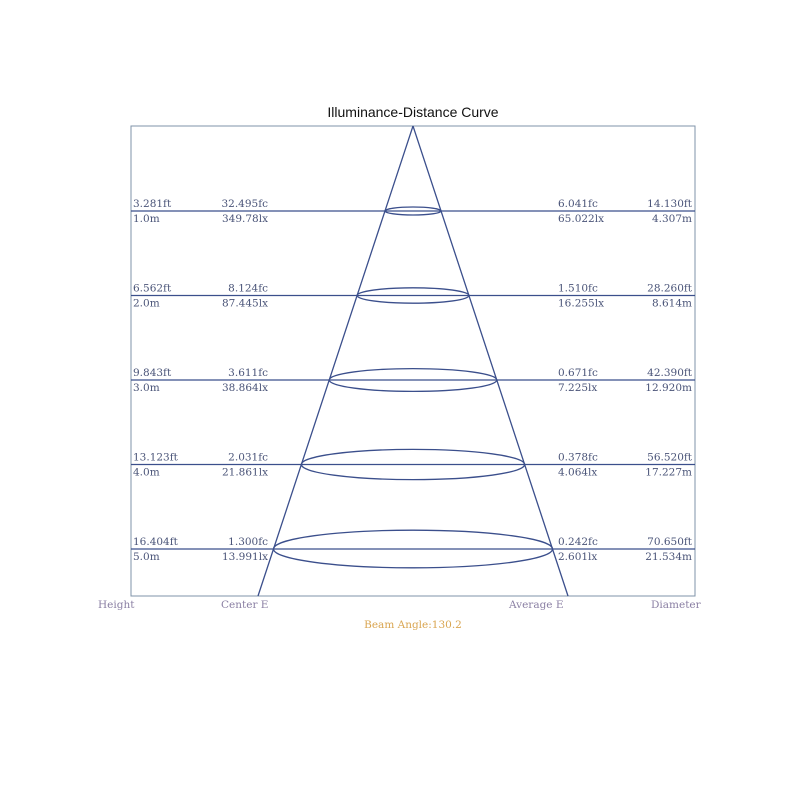 This screenshot has height=800, width=800. Describe the element at coordinates (670, 373) in the screenshot. I see `diameter-ft: 42.390ft` at that location.